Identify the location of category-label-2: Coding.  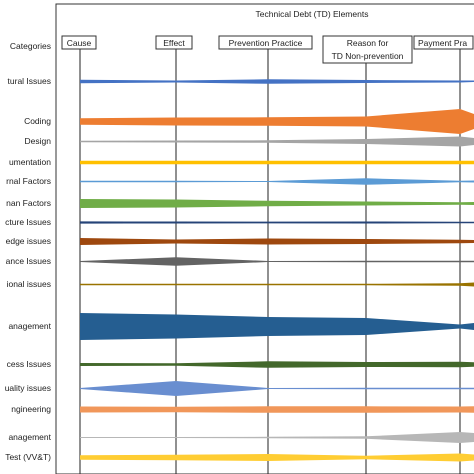
(37, 121).